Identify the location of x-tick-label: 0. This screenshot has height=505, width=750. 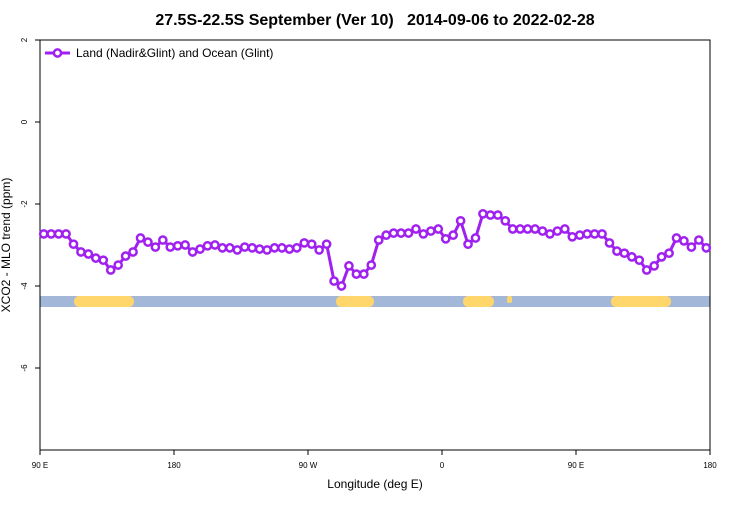
(442, 465).